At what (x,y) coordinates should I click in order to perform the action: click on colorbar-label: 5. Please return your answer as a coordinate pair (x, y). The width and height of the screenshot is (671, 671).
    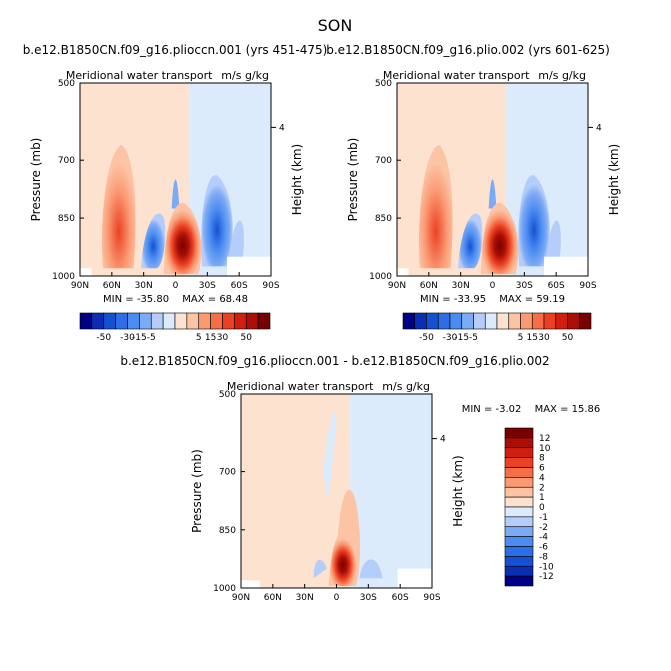
    Looking at the image, I should click on (199, 338).